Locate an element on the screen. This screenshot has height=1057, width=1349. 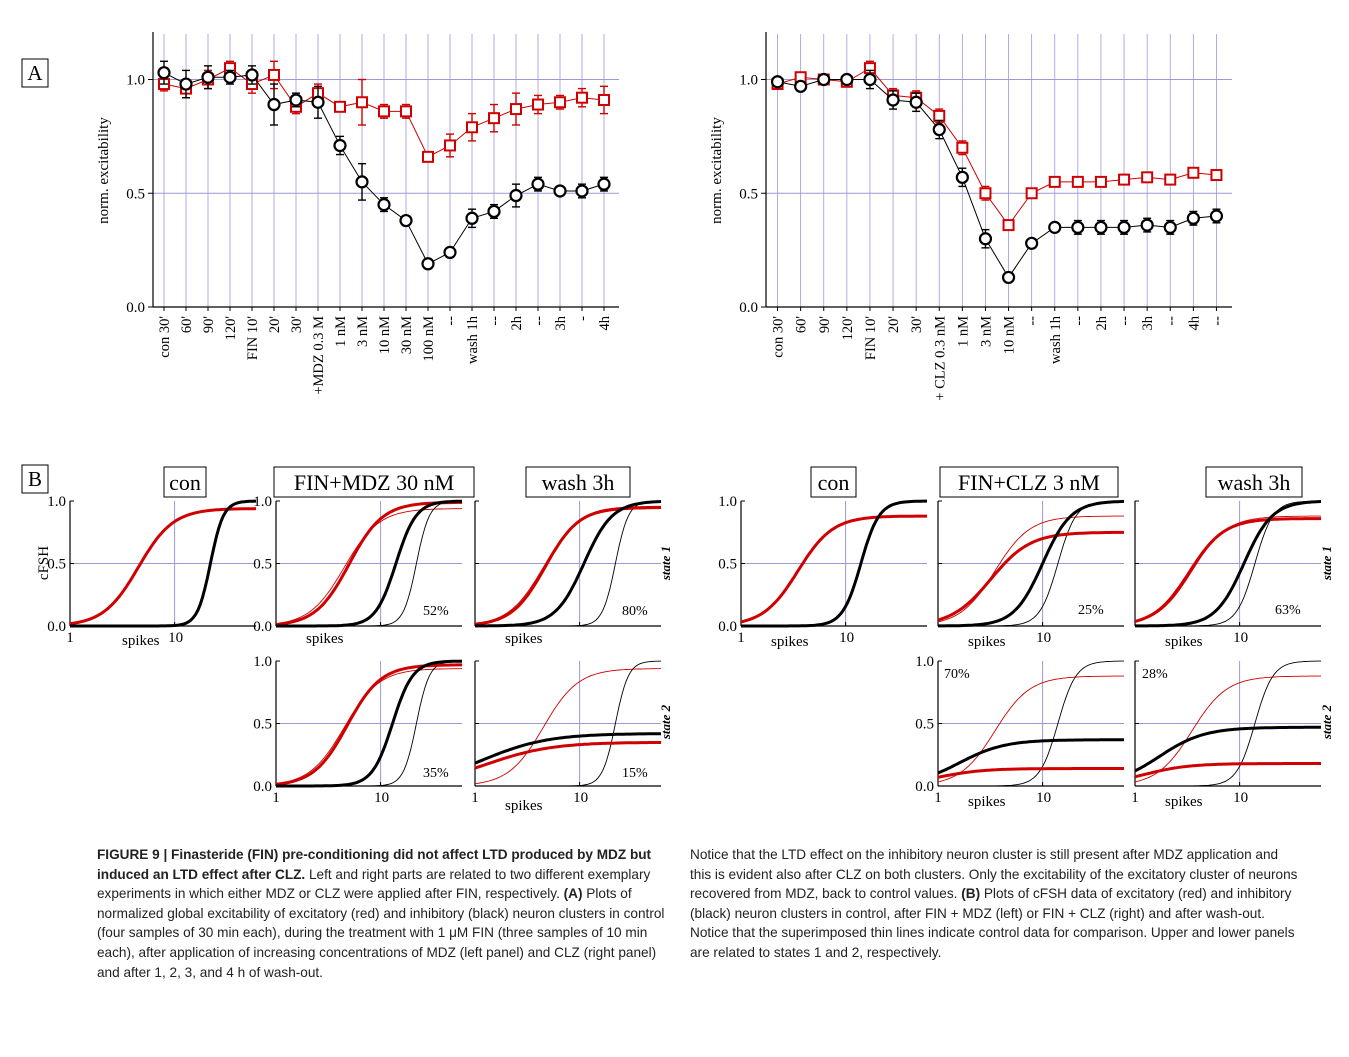
chart-B-right-clz-s1: 10 spikes 25% FIN+CLZ 3 nM is located at coordinates (1031, 558).